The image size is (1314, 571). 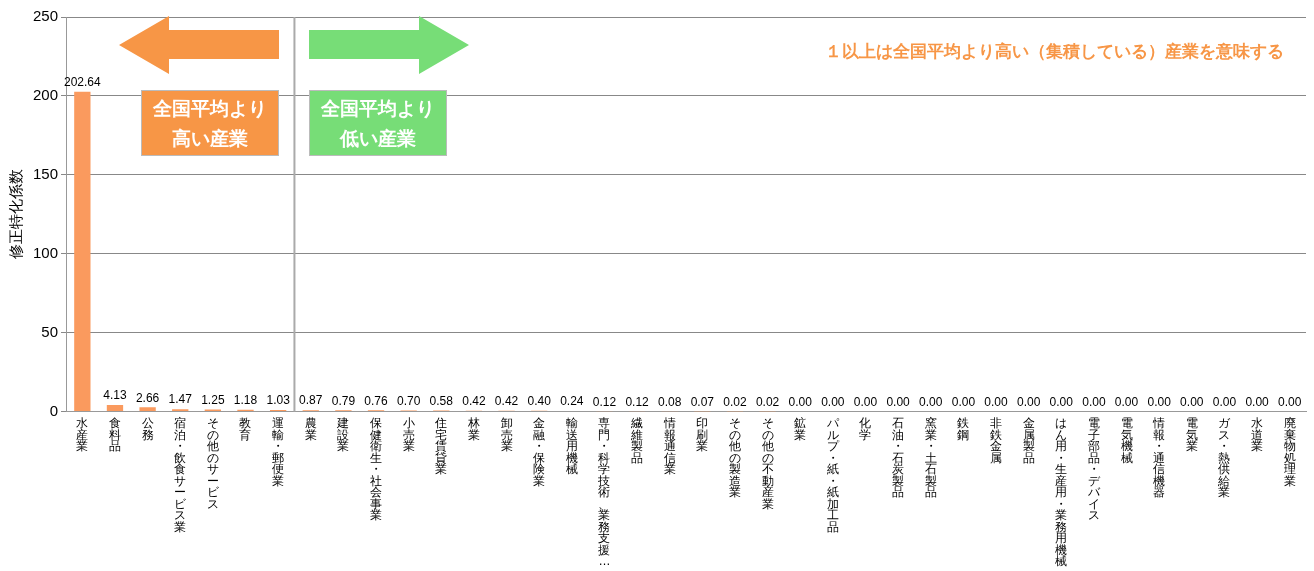 I want to click on x-tick-label: 金融・保険業, so click(x=539, y=452).